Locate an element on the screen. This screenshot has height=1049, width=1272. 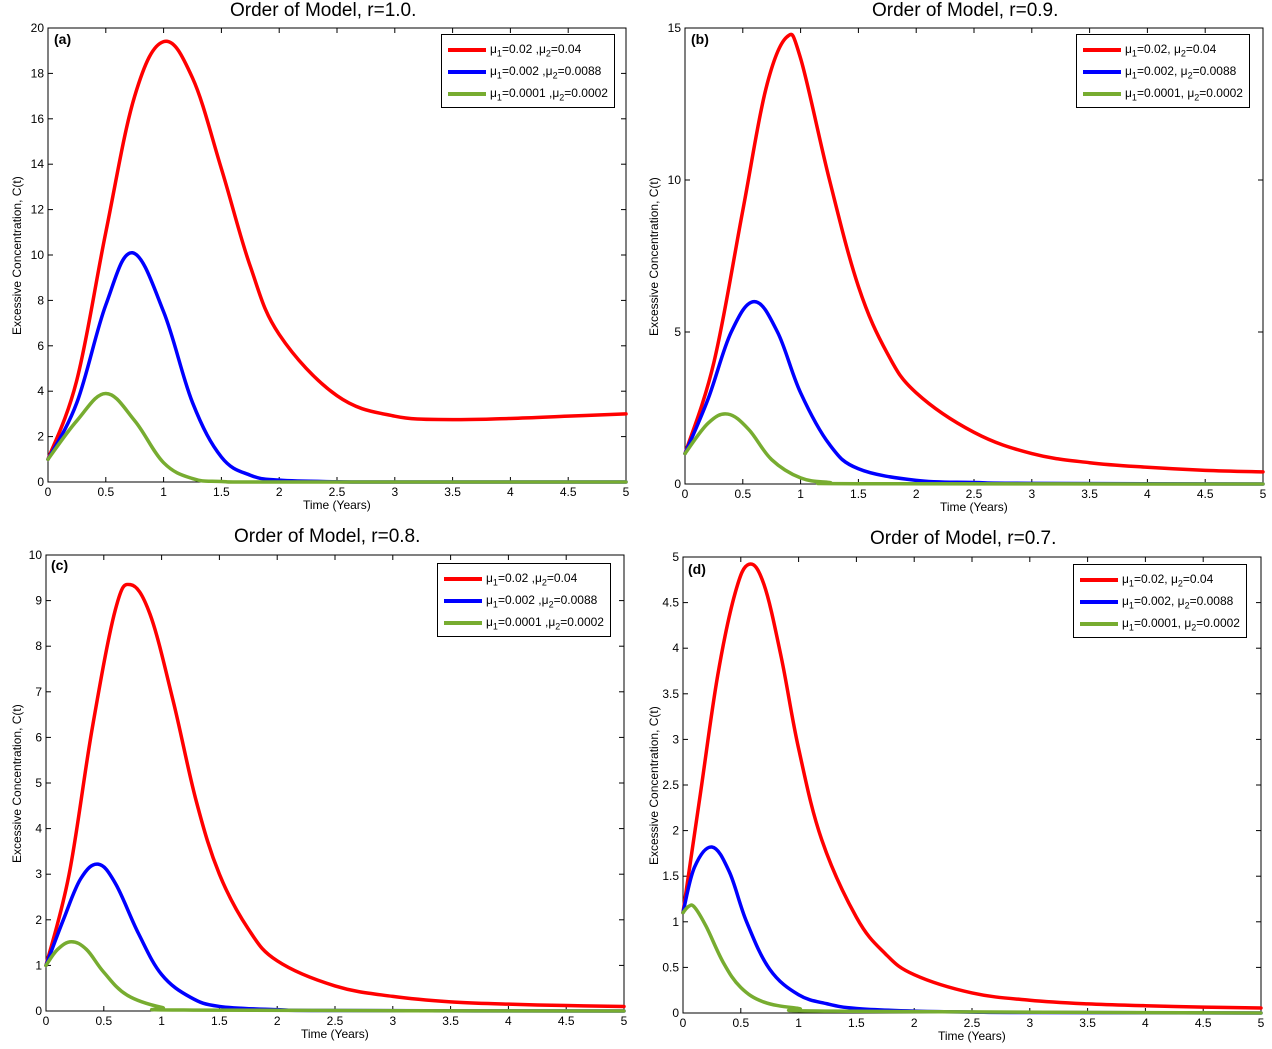
legend-entry: μ1=0.0001 ,μ2=0.0002 is located at coordinates (524, 623).